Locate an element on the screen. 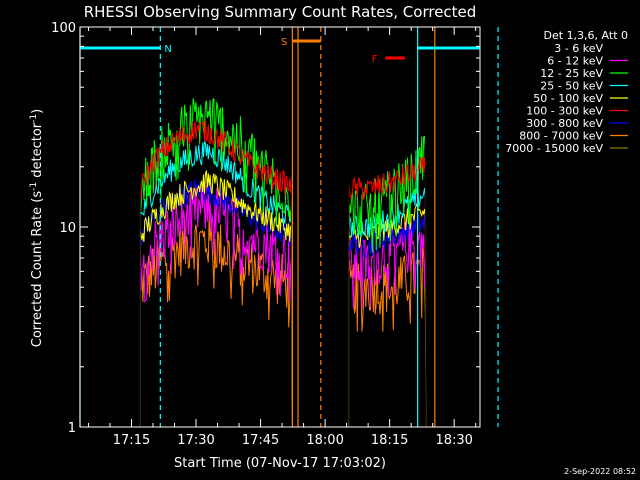  legend-label-0: 3 - 6 keV is located at coordinates (578, 48).